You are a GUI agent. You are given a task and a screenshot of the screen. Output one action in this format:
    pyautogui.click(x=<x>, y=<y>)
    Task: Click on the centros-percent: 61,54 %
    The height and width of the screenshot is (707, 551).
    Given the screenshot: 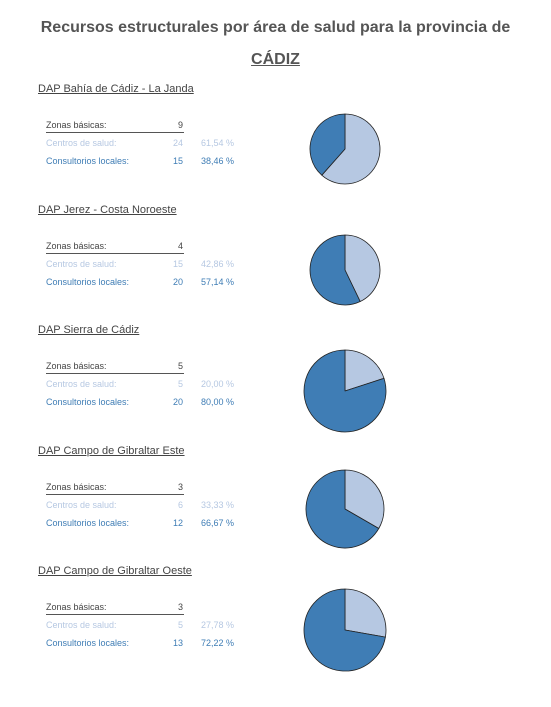 What is the action you would take?
    pyautogui.click(x=218, y=143)
    